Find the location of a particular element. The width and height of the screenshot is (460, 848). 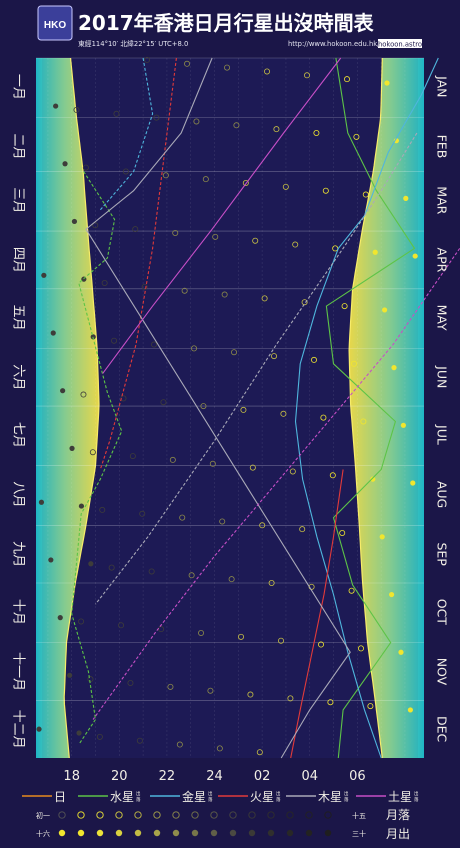

month-label-cn: 六月 is located at coordinates (18, 377).